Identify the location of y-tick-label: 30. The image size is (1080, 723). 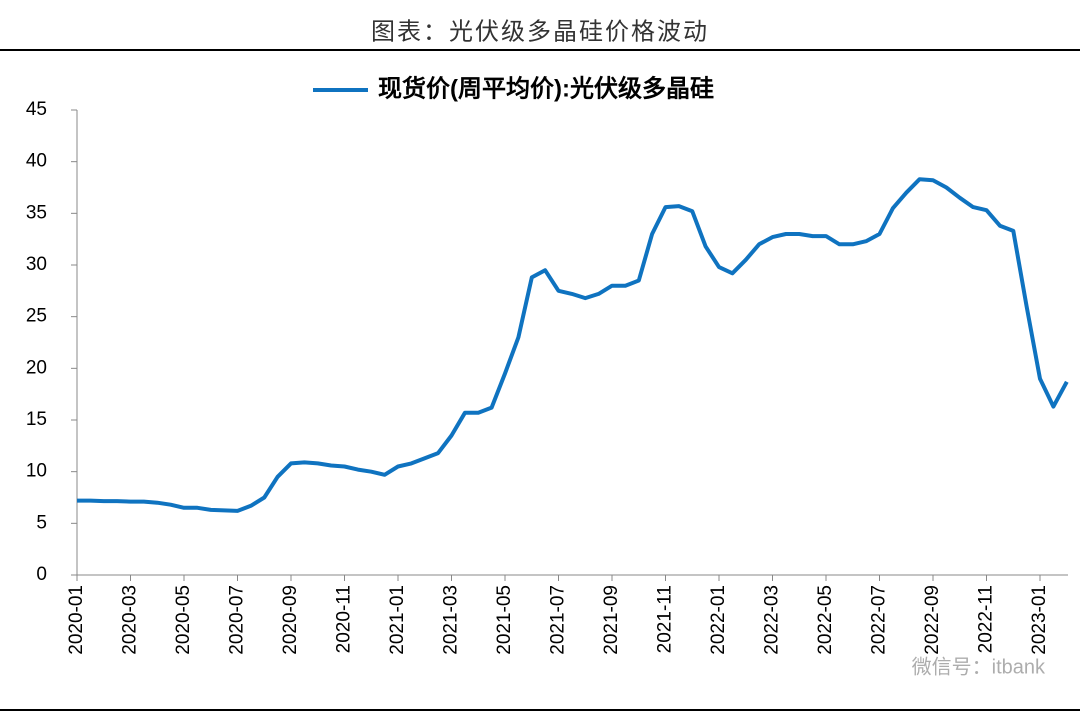
(36, 264).